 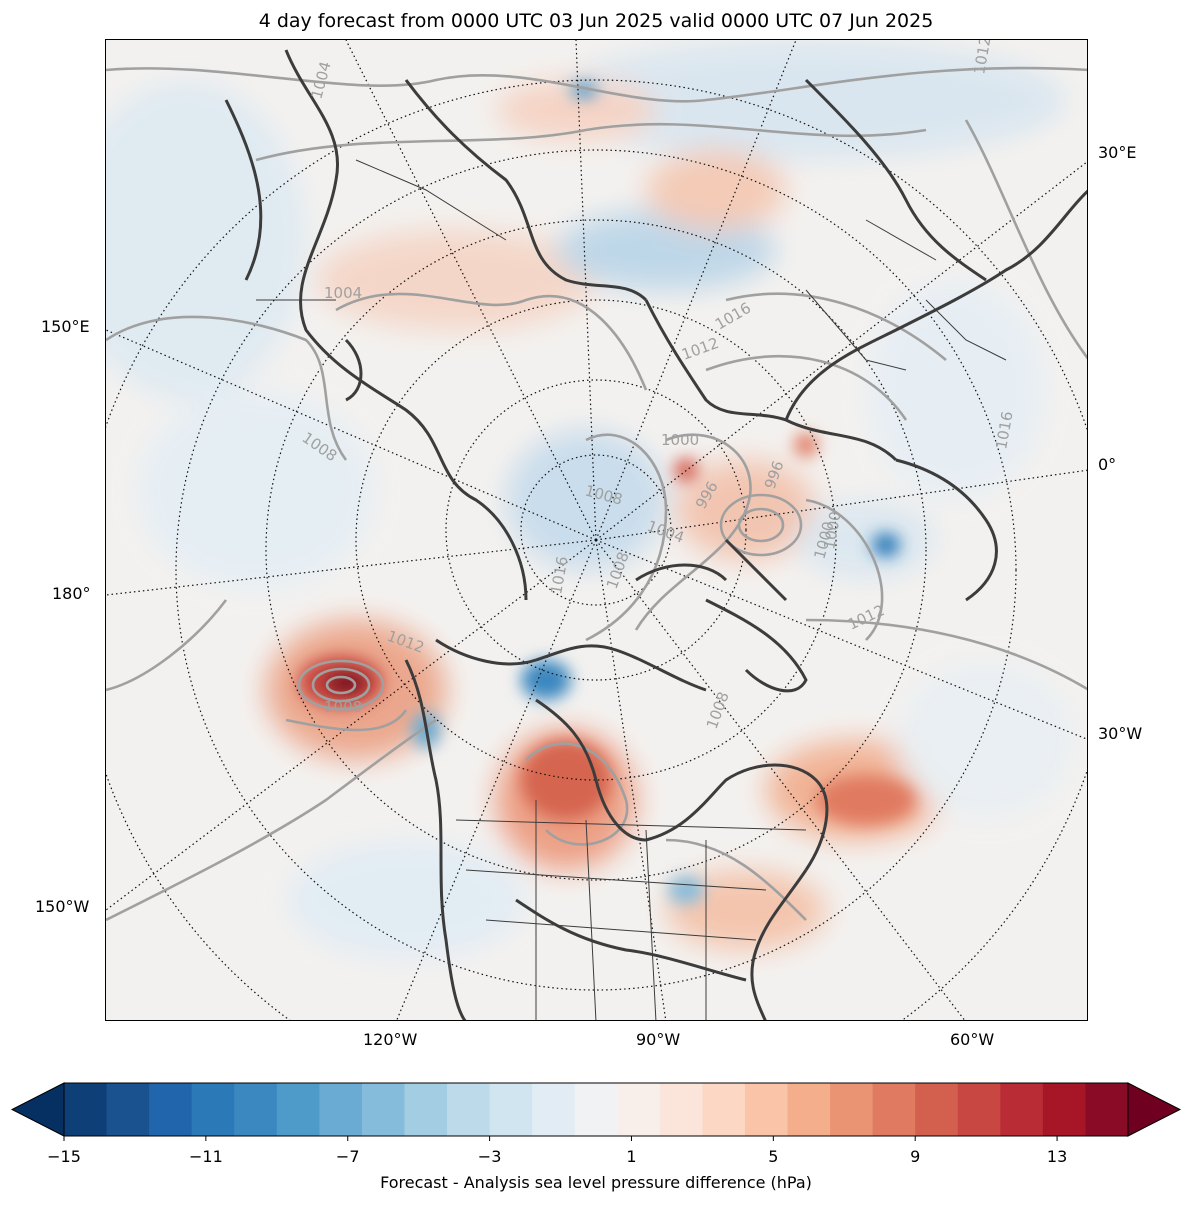 What do you see at coordinates (1117, 152) in the screenshot?
I see `lon-label-30e: 30°E` at bounding box center [1117, 152].